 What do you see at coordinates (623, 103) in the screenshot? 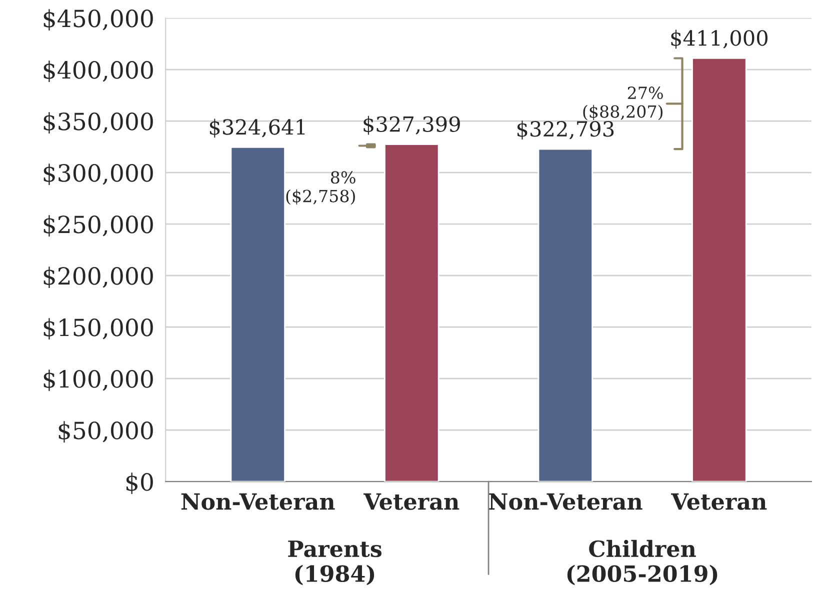
I see `annotation: 27% ($88,207)` at bounding box center [623, 103].